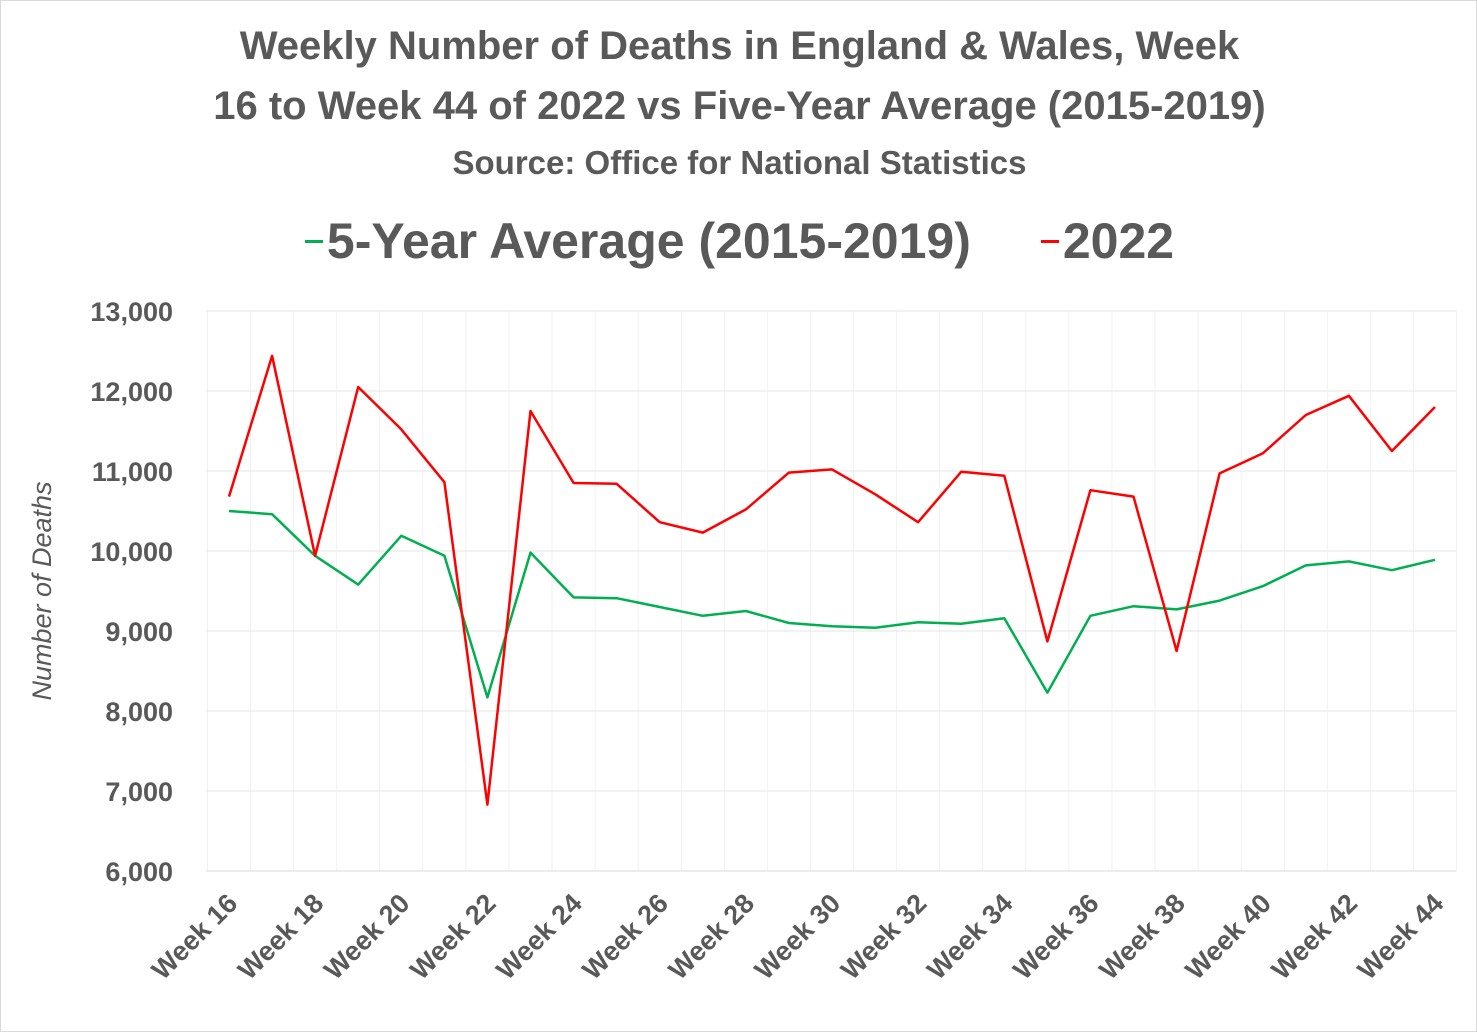  What do you see at coordinates (969, 936) in the screenshot?
I see `x-tick-label: Week 34` at bounding box center [969, 936].